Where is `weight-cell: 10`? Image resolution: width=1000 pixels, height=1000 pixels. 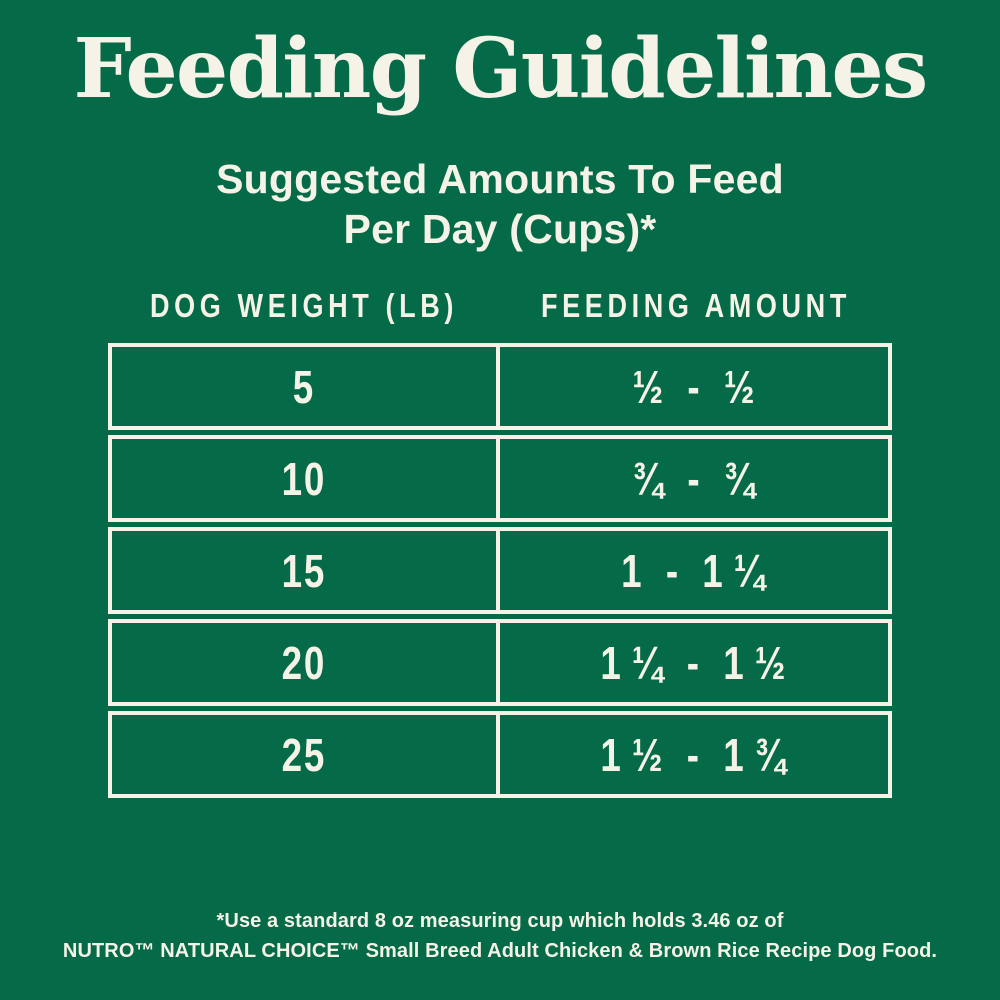 weight-cell: 10 is located at coordinates (306, 478).